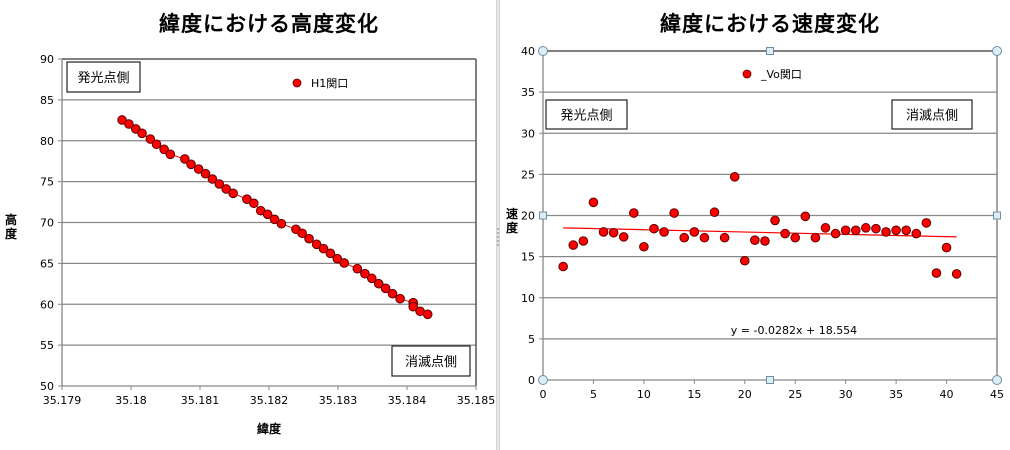 The height and width of the screenshot is (450, 1010). I want to click on x-tick-label: 25, so click(795, 394).